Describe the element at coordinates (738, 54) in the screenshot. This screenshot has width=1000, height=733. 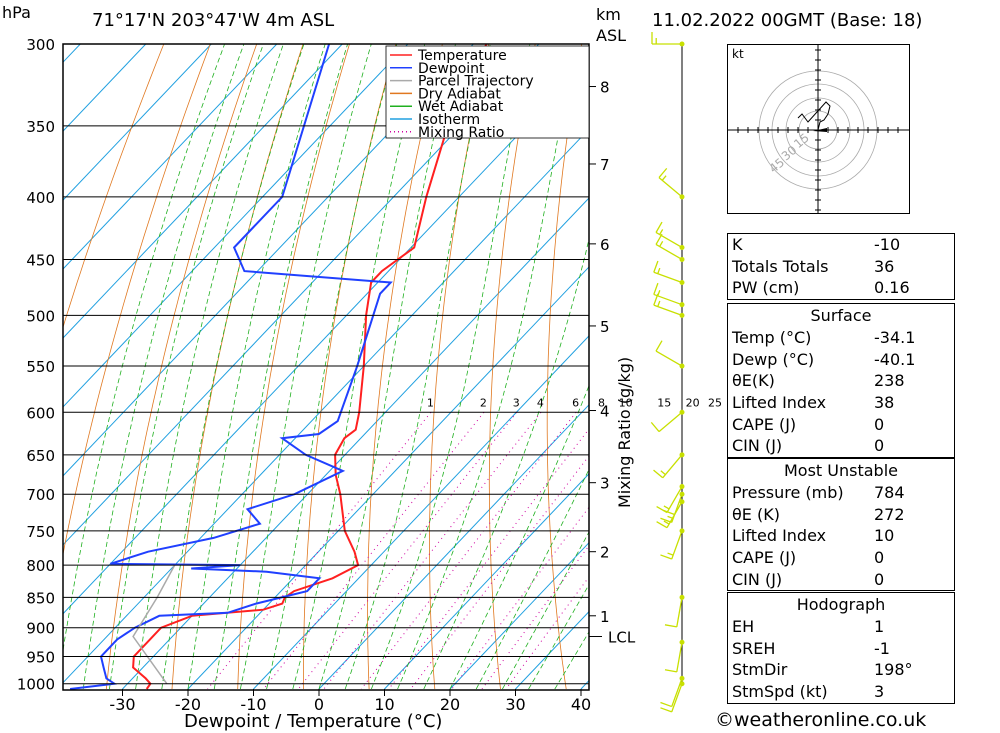
I see `hodograph-unit: kt` at that location.